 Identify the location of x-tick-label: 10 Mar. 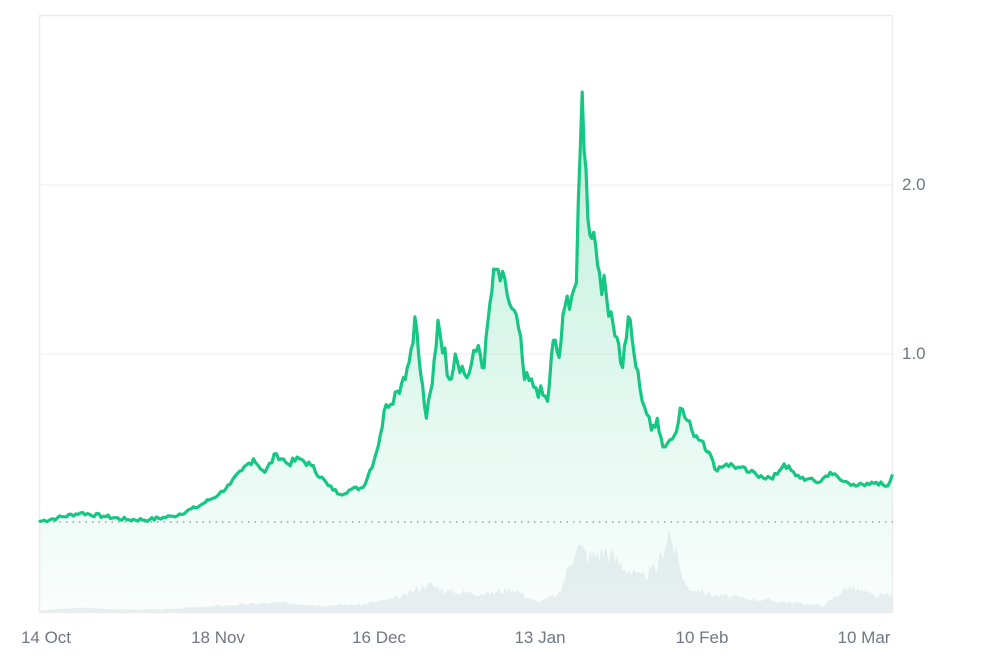
(864, 637).